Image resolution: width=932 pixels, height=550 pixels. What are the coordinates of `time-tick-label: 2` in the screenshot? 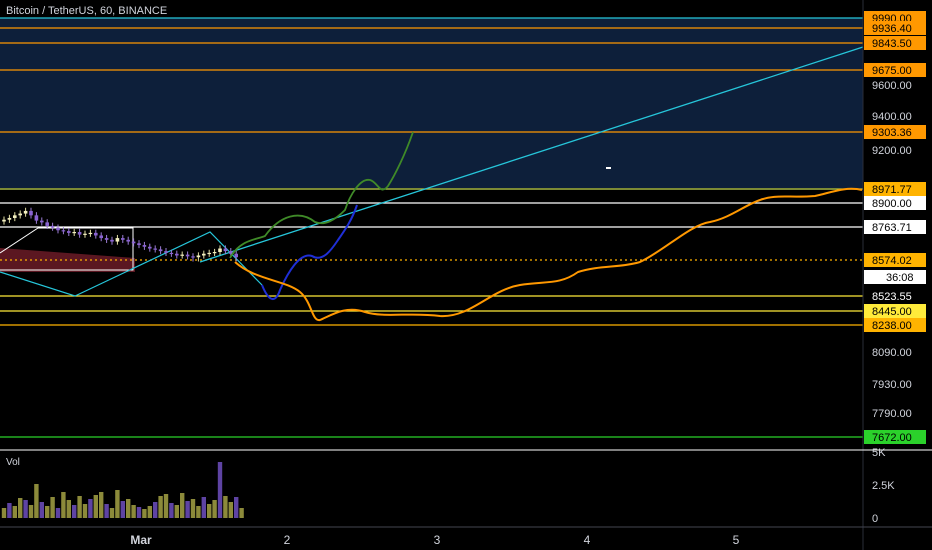 It's located at (287, 540).